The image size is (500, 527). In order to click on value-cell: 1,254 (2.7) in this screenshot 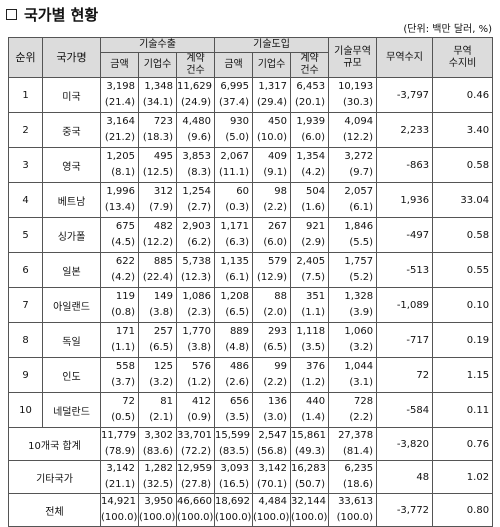, I will do `click(195, 200)`.